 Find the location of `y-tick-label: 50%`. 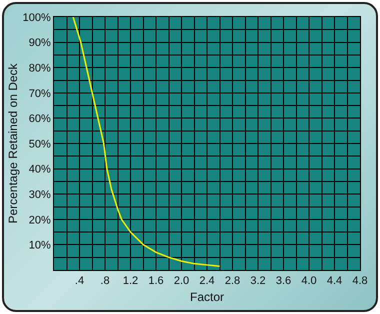

y-tick-label: 50% is located at coordinates (40, 144).